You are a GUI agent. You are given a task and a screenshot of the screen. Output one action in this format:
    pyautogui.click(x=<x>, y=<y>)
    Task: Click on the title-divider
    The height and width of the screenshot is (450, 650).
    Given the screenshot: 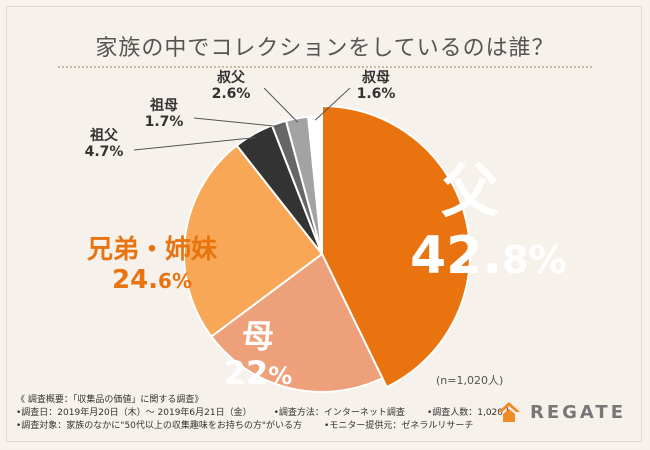 What is the action you would take?
    pyautogui.click(x=325, y=67)
    